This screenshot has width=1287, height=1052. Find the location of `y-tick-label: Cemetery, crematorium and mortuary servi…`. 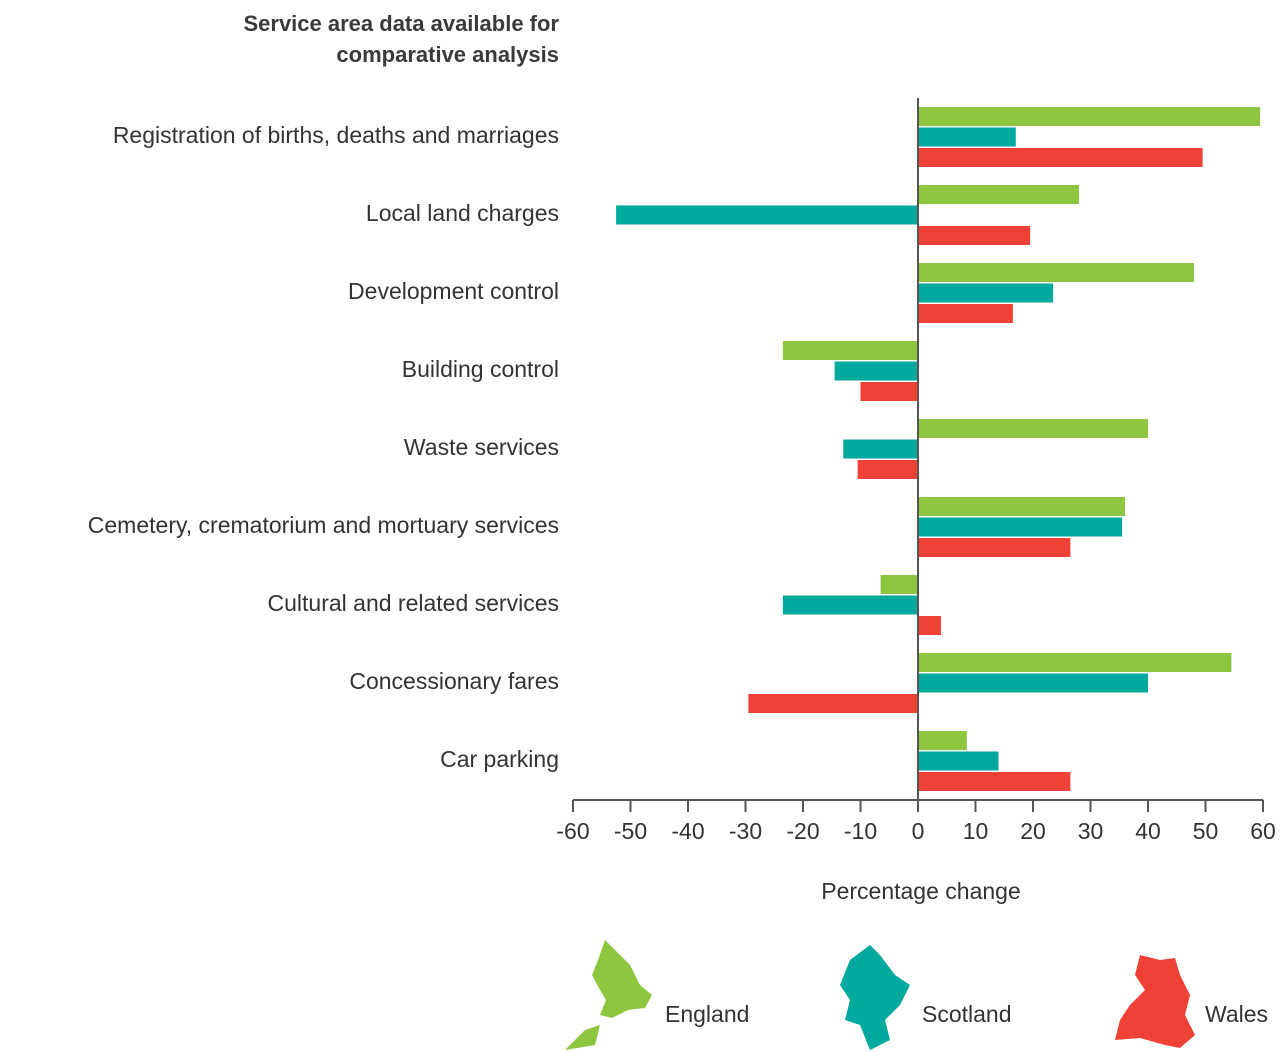

y-tick-label: Cemetery, crematorium and mortuary servi… is located at coordinates (323, 525).